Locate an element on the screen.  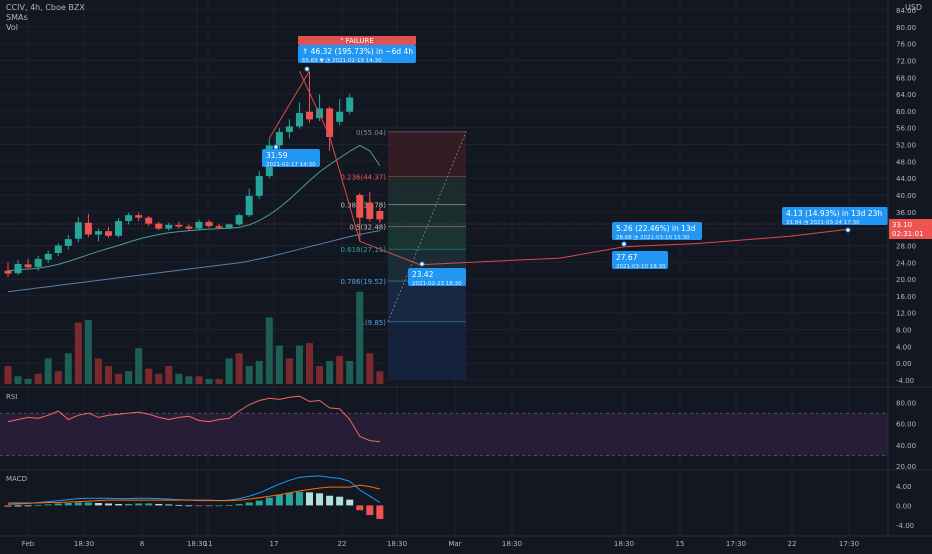
price-tick-label: 68.00 is located at coordinates (906, 78).